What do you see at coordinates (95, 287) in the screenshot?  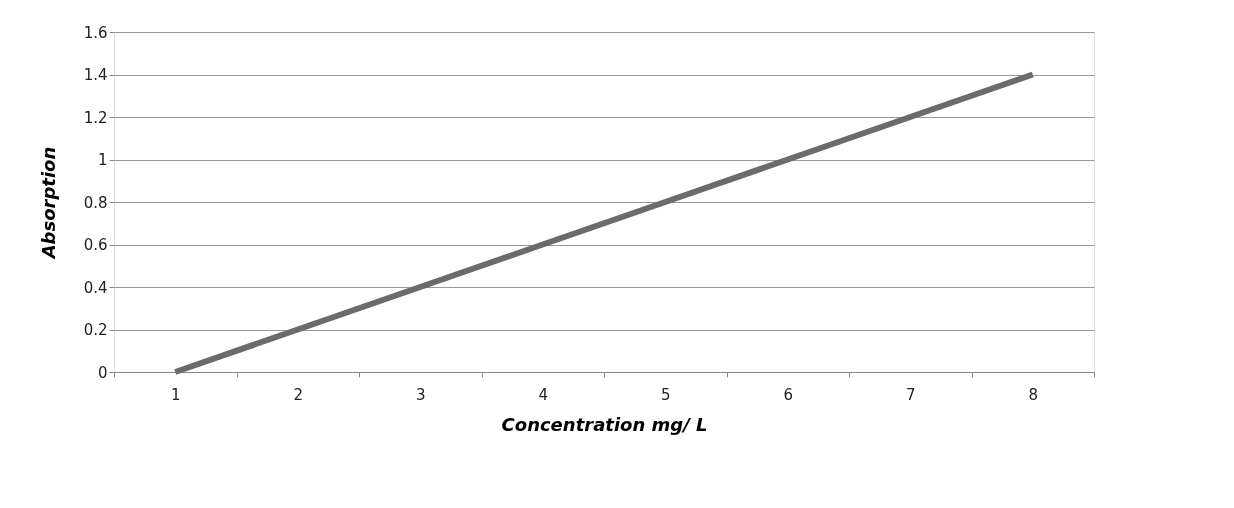 I see `y-tick-label: 0.4` at bounding box center [95, 287].